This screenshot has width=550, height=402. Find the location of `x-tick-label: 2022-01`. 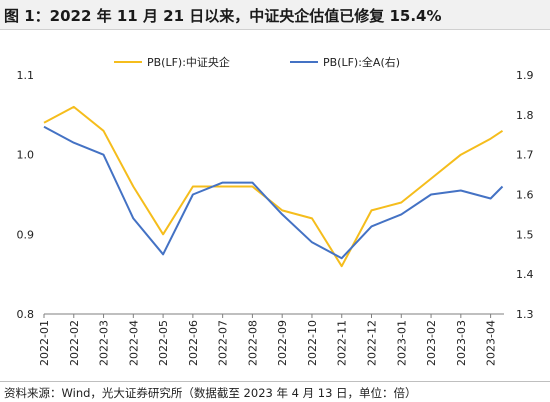

x-tick-label: 2022-01 is located at coordinates (44, 343).